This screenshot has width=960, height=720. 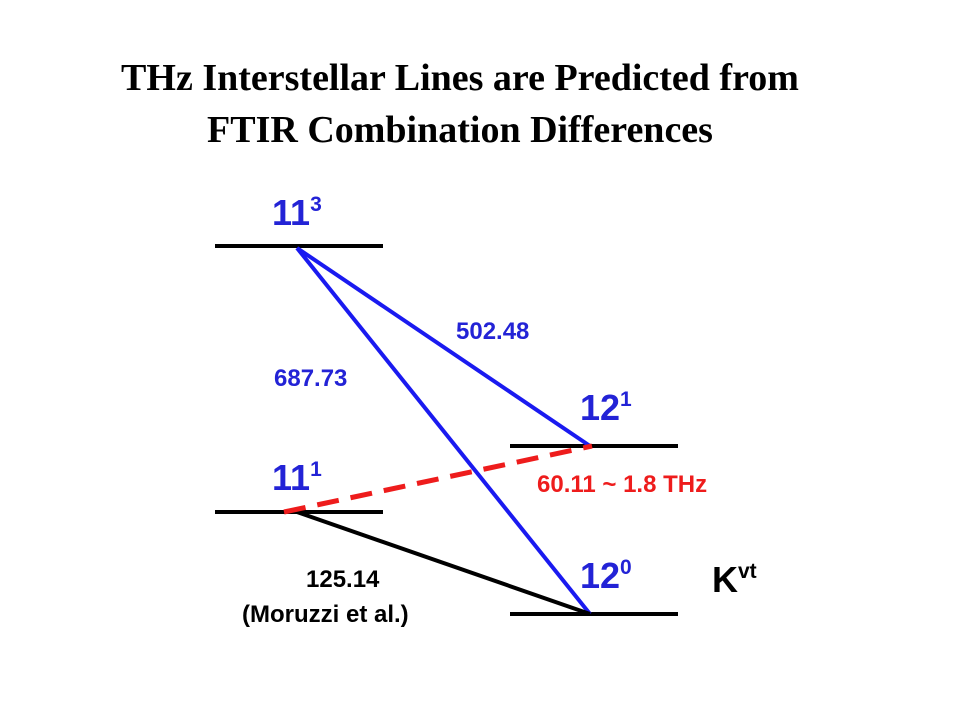 What do you see at coordinates (297, 212) in the screenshot?
I see `level-label-11-3: 113` at bounding box center [297, 212].